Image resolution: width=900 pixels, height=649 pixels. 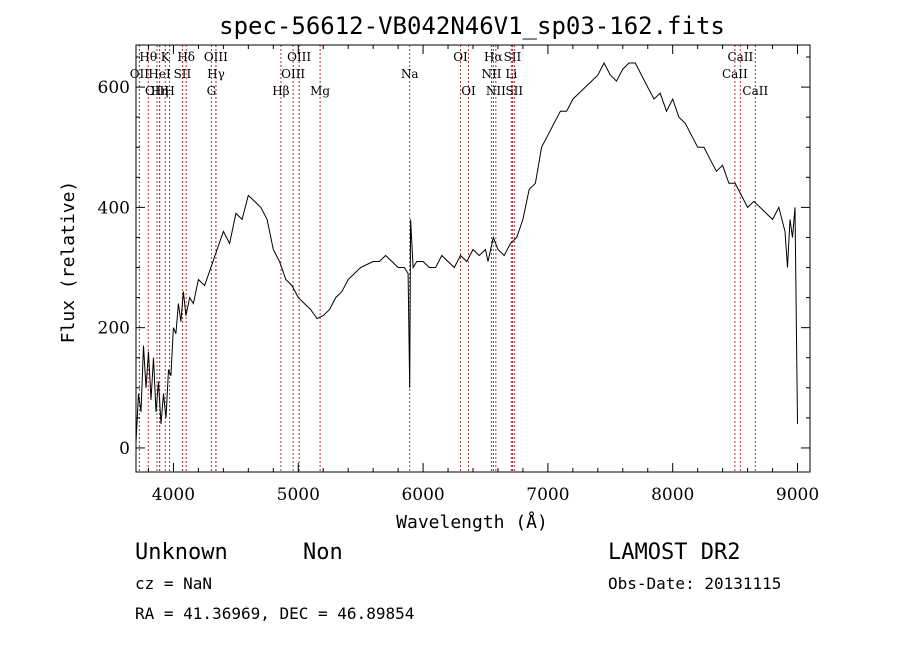 What do you see at coordinates (422, 495) in the screenshot?
I see `x-tick-label-2: 6000` at bounding box center [422, 495].